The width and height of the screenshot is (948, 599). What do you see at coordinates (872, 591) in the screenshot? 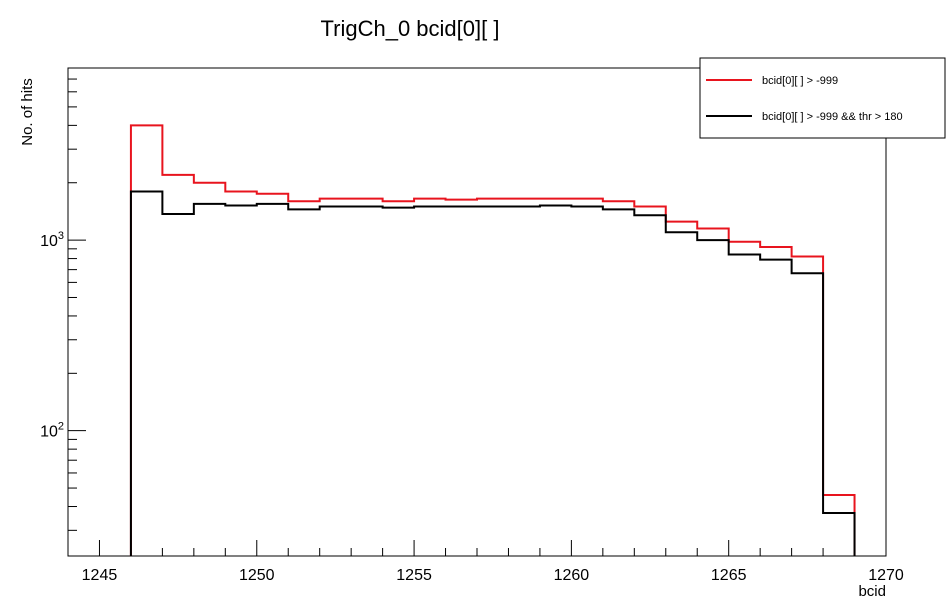
I see `x-axis-label: bcid` at bounding box center [872, 591].